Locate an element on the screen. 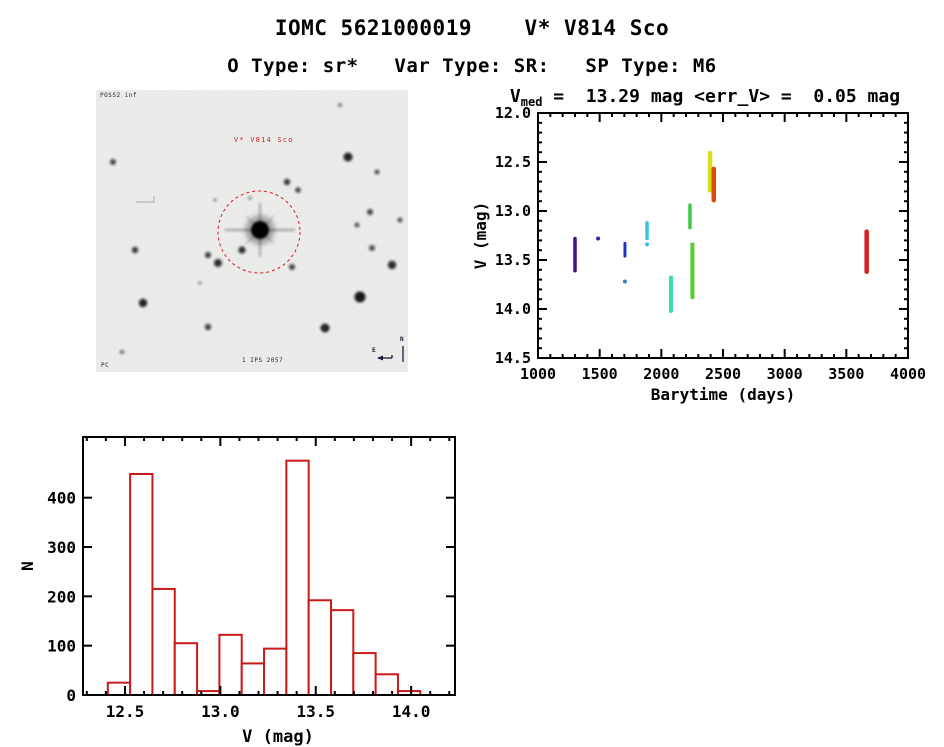 Image resolution: width=944 pixels, height=747 pixels. compass-icon: E N is located at coordinates (388, 349).